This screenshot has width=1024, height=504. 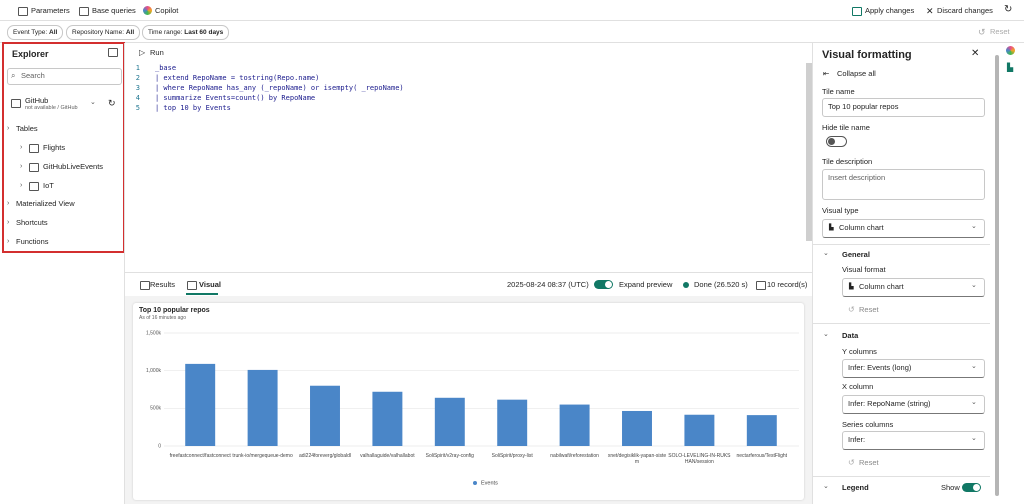 I want to click on x-column-select, so click(x=913, y=404).